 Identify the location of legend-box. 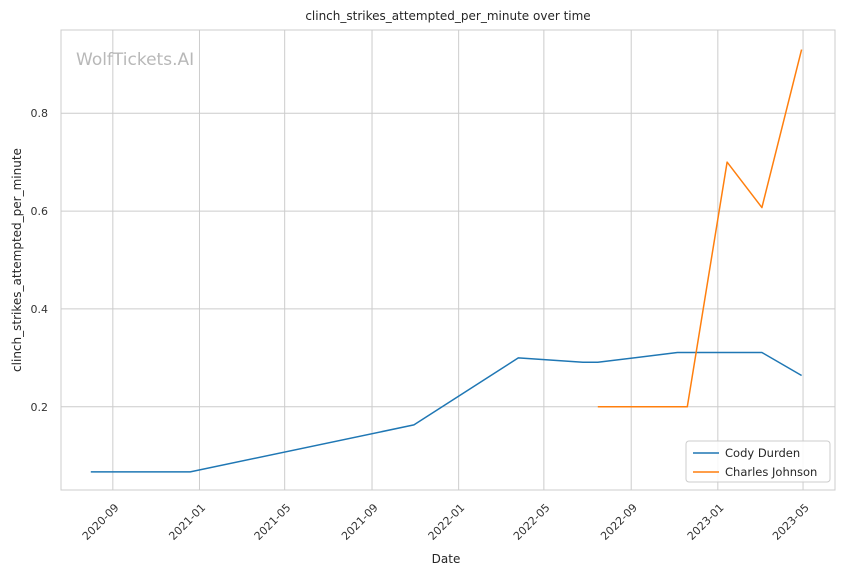
(758, 461).